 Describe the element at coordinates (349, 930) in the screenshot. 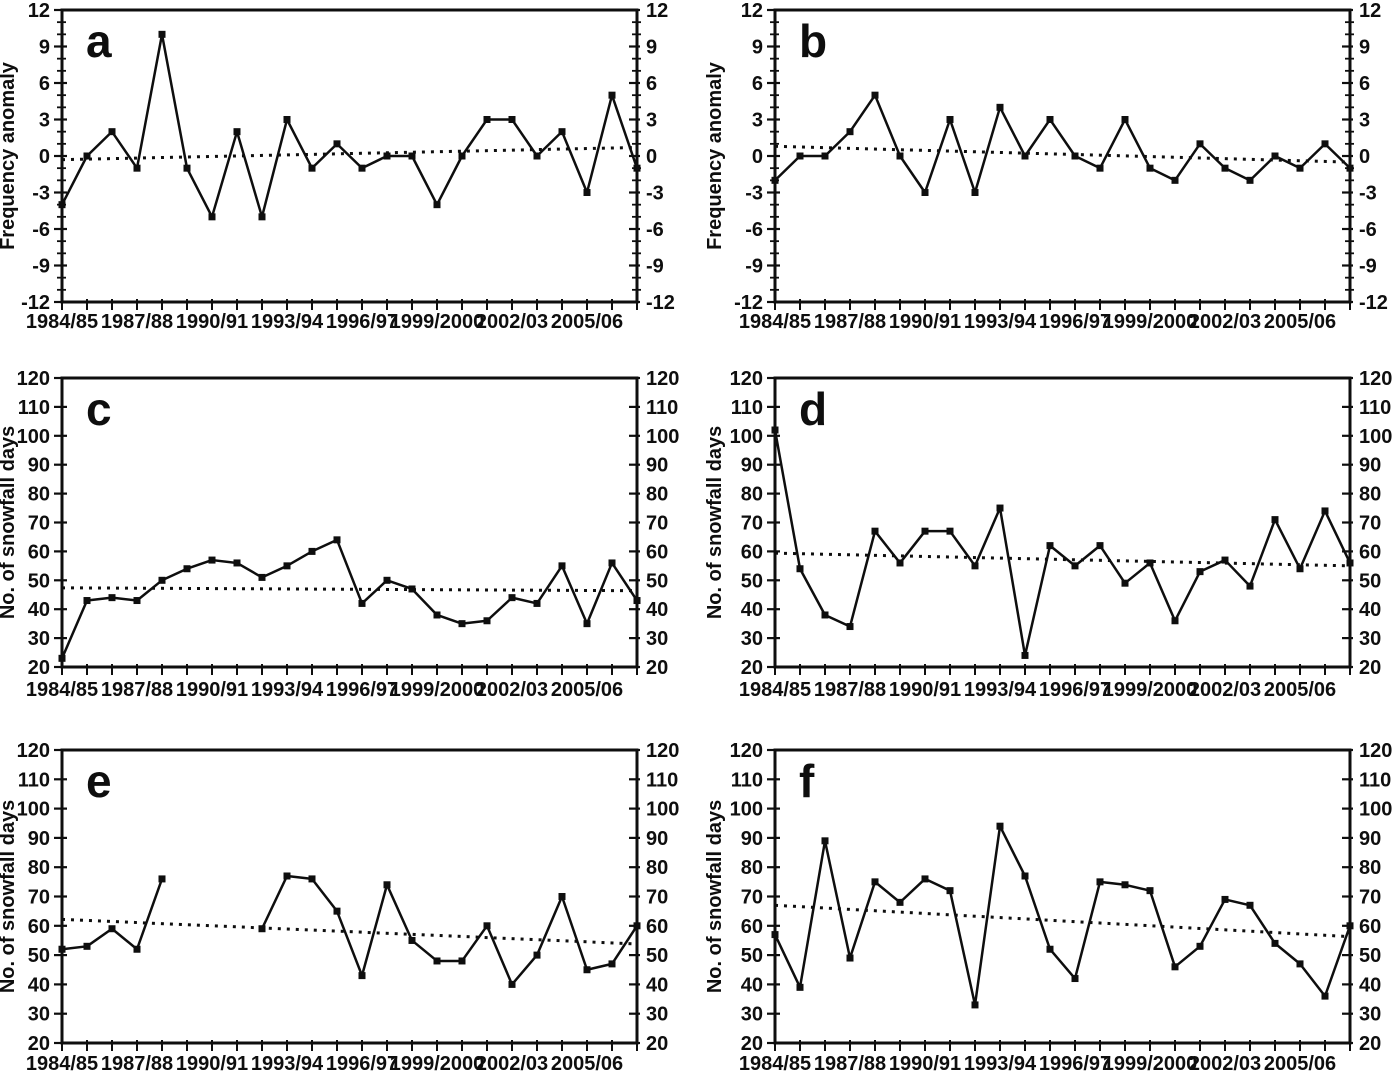

I see `series-e` at that location.